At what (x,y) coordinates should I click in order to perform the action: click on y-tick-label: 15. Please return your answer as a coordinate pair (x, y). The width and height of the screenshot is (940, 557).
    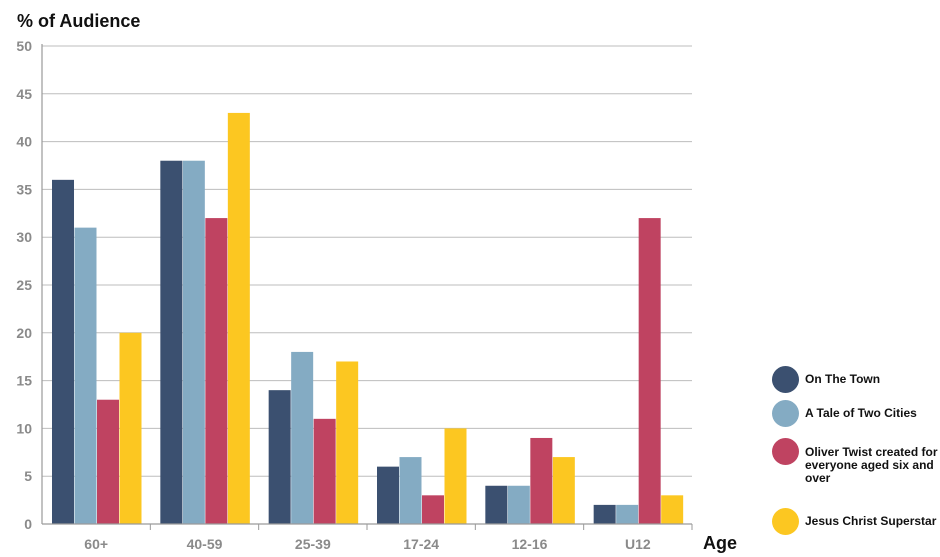
    Looking at the image, I should click on (24, 381).